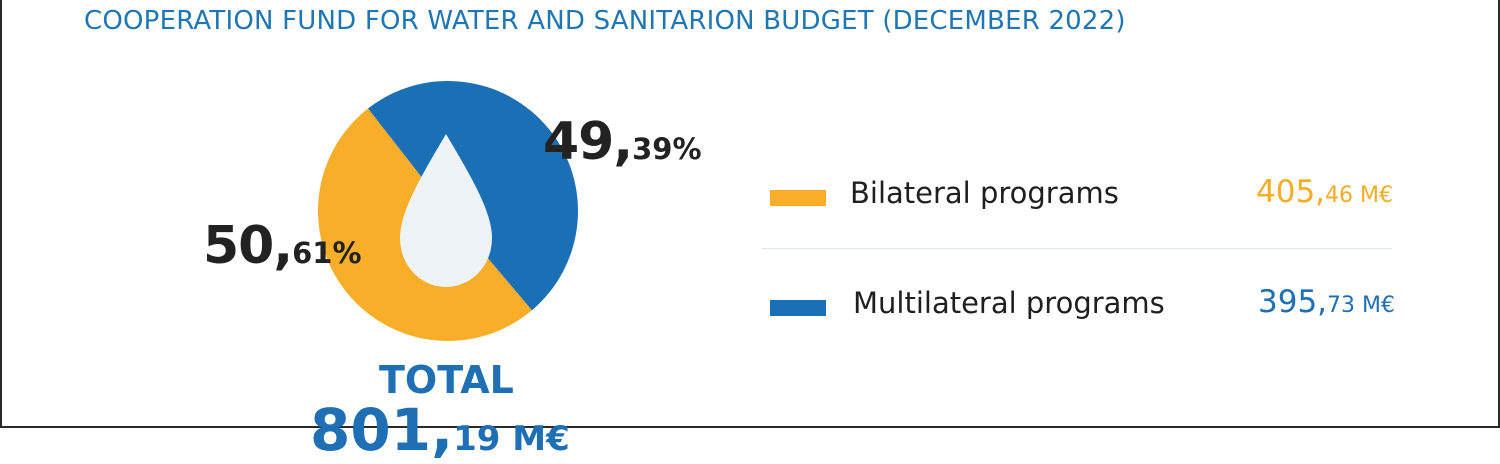 Image resolution: width=1500 pixels, height=464 pixels. I want to click on total-value-dec: 19 M€, so click(511, 439).